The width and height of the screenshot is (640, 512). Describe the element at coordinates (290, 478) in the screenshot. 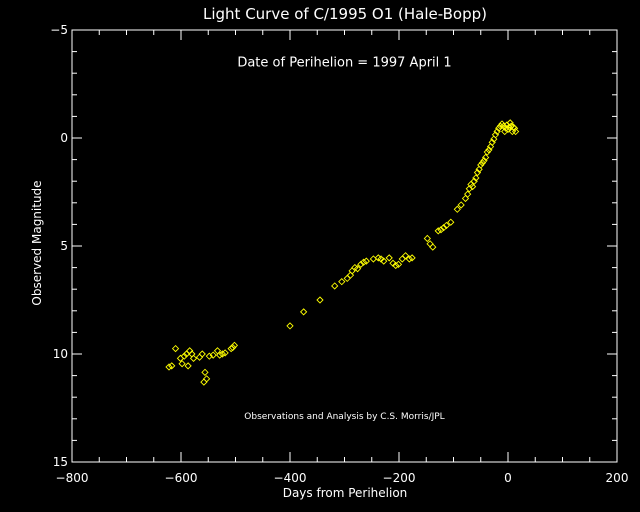

I see `x-tick-label: −400` at that location.